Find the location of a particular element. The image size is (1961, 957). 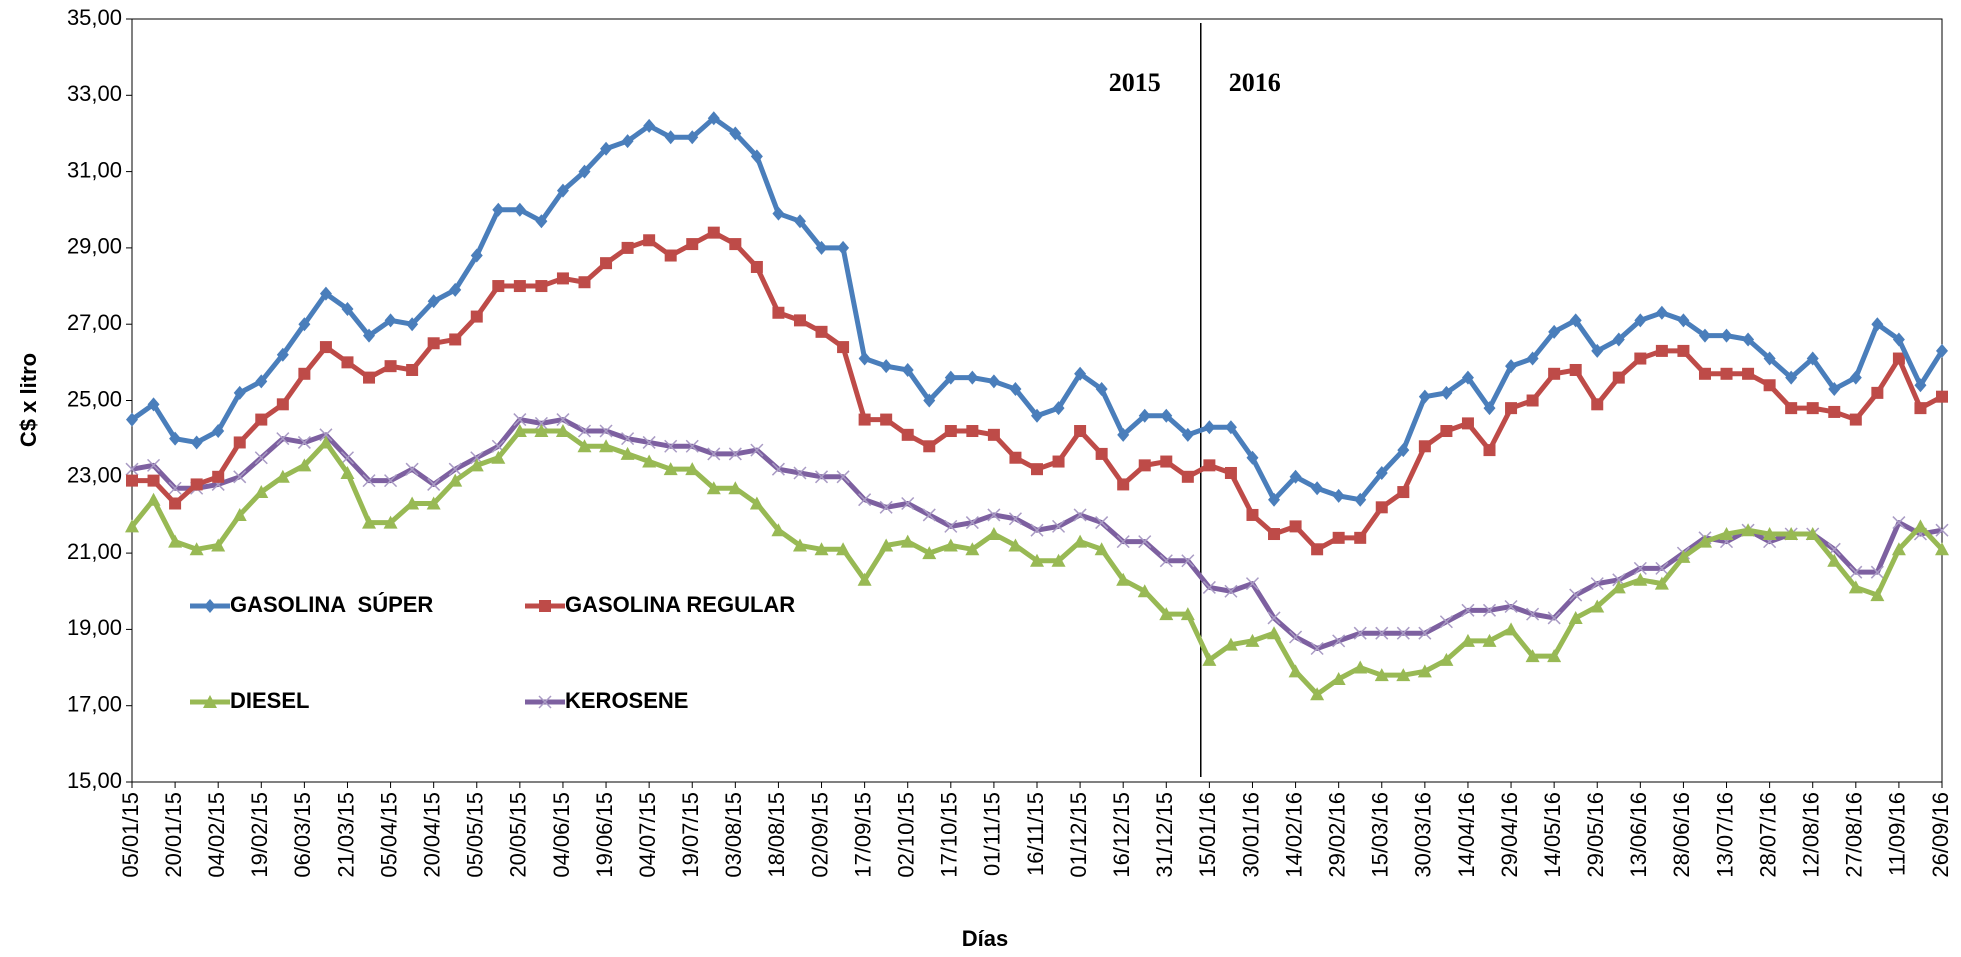

x-tick-label: 29/02/16 is located at coordinates (1336, 835).